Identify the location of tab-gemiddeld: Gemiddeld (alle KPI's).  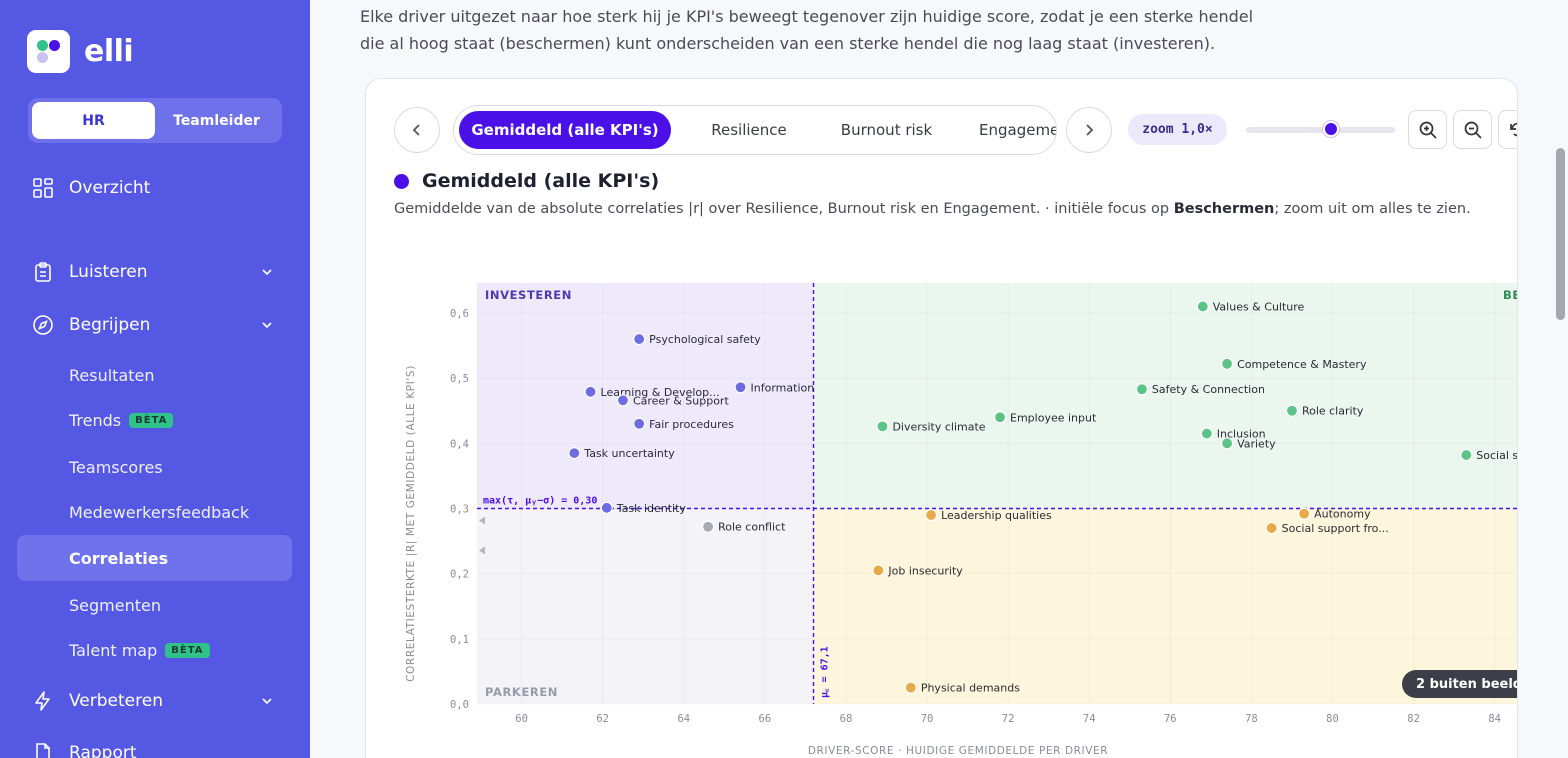
(565, 130).